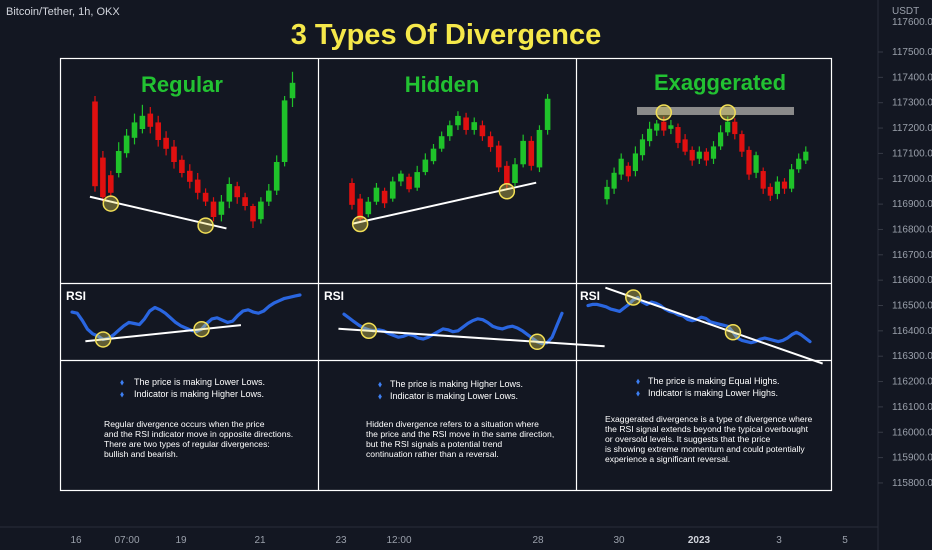 This screenshot has height=550, width=932. What do you see at coordinates (538, 540) in the screenshot?
I see `time-tick-label: 28` at bounding box center [538, 540].